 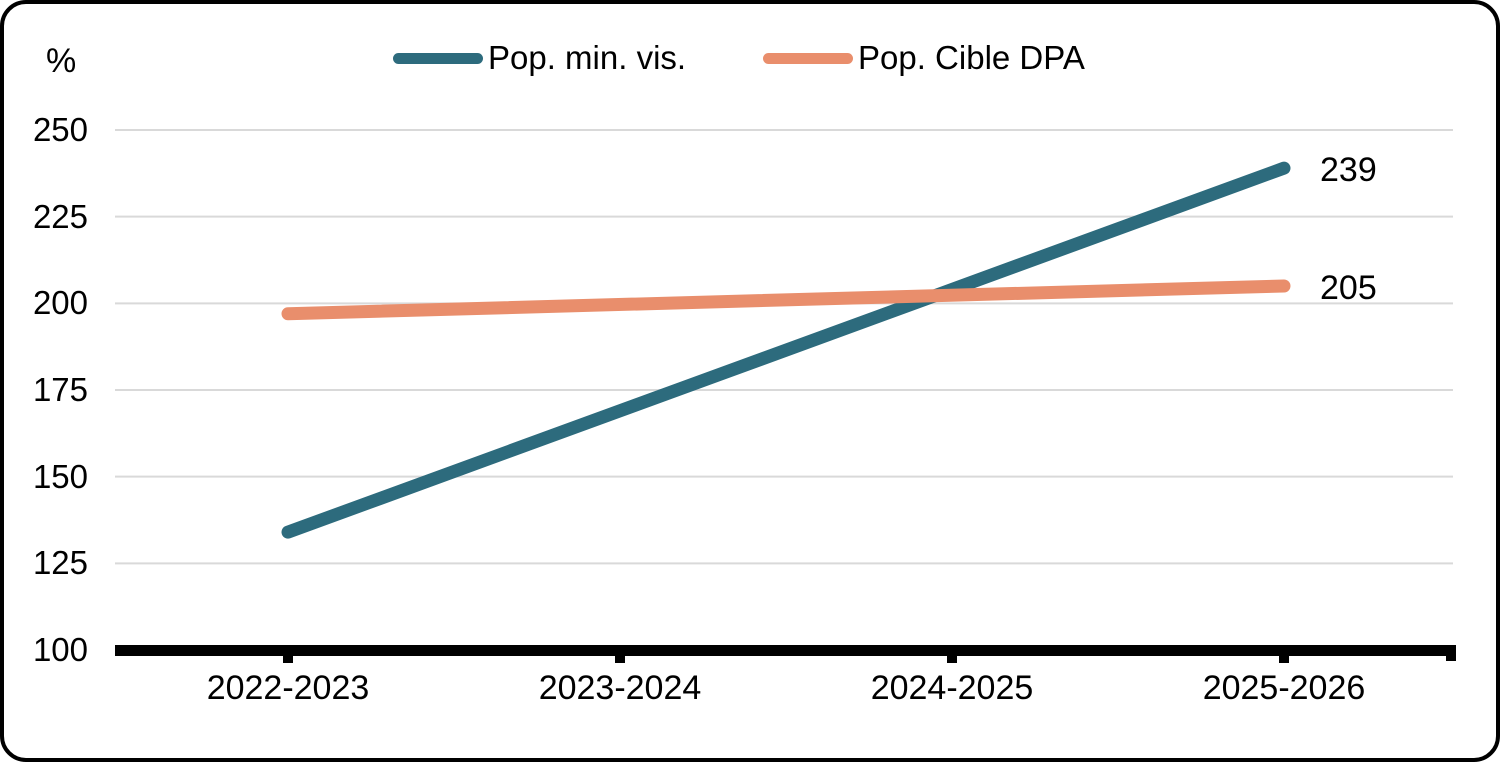 I want to click on x-axis-end-tick, so click(x=1451, y=653).